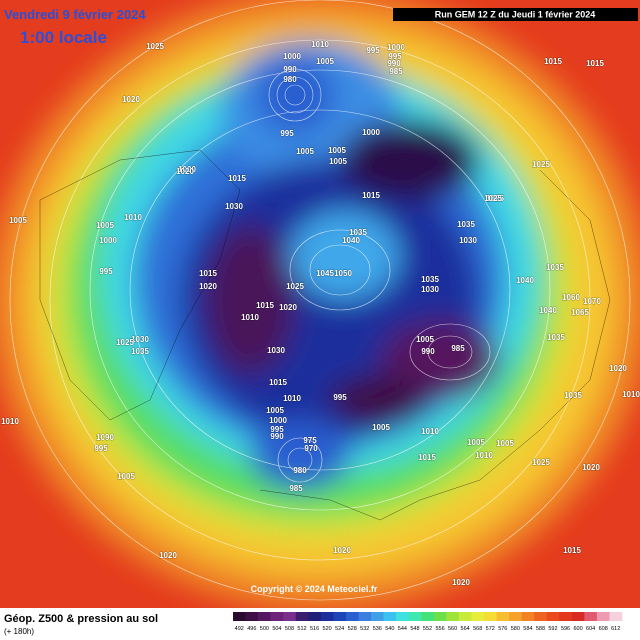 This screenshot has height=640, width=640. I want to click on colorbar-label: 492, so click(239, 629).